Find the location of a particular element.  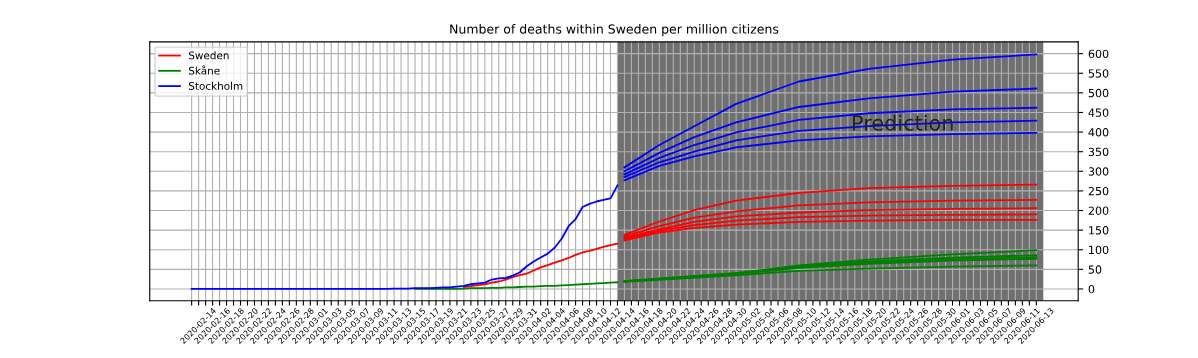

y-tick-label: 500 is located at coordinates (1098, 93).